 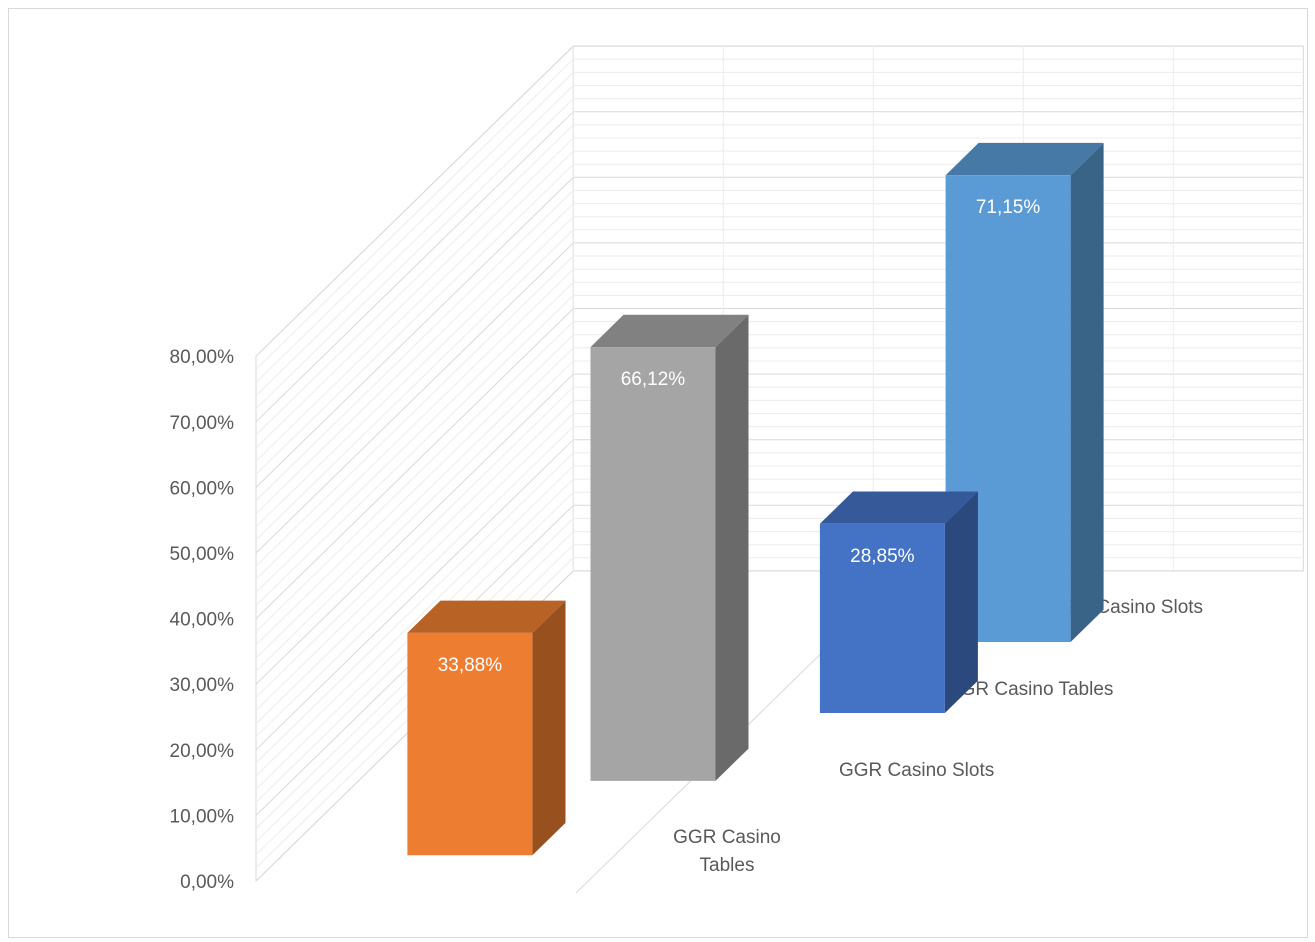 What do you see at coordinates (202, 488) in the screenshot?
I see `y-tick-label: 60,00%` at bounding box center [202, 488].